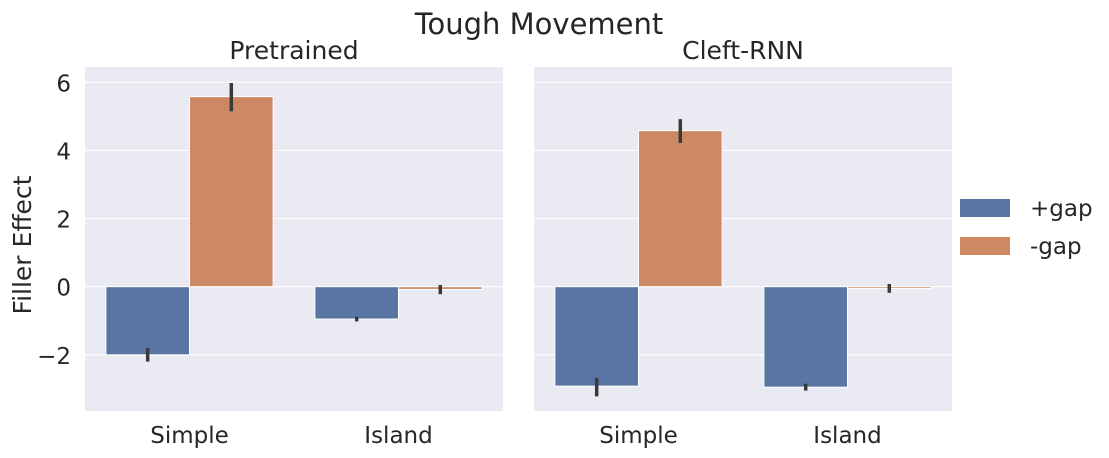  What do you see at coordinates (1026, 228) in the screenshot?
I see `legend: +gap -gap` at bounding box center [1026, 228].